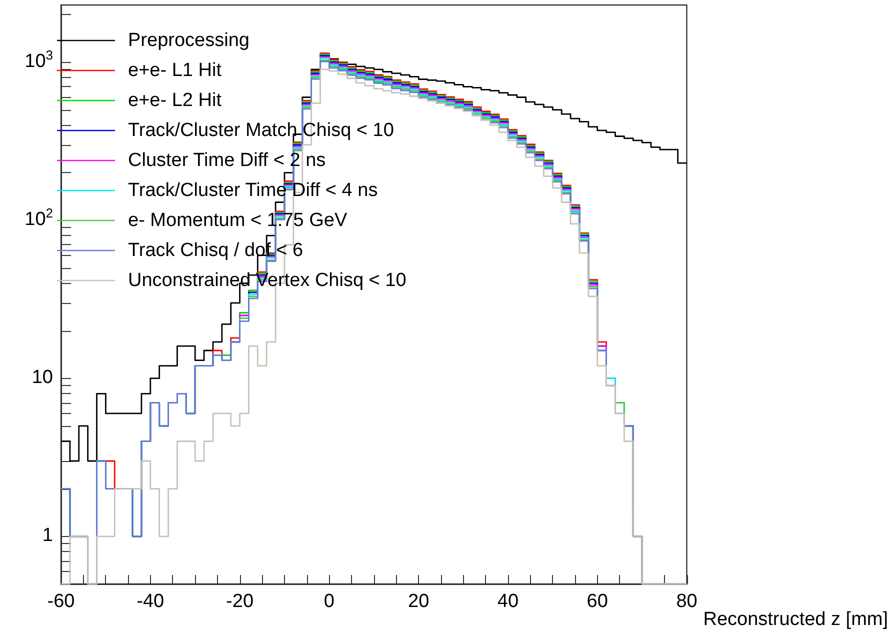 The height and width of the screenshot is (635, 891). What do you see at coordinates (508, 601) in the screenshot?
I see `x-tick-label: 40` at bounding box center [508, 601].